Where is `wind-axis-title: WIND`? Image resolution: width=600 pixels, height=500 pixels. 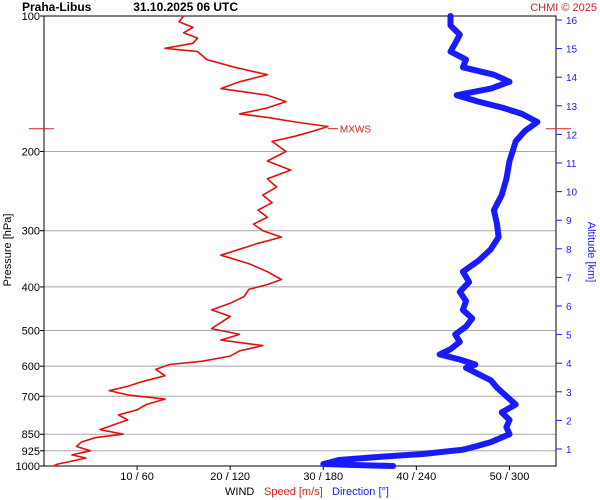 wind-axis-title: WIND is located at coordinates (239, 492).